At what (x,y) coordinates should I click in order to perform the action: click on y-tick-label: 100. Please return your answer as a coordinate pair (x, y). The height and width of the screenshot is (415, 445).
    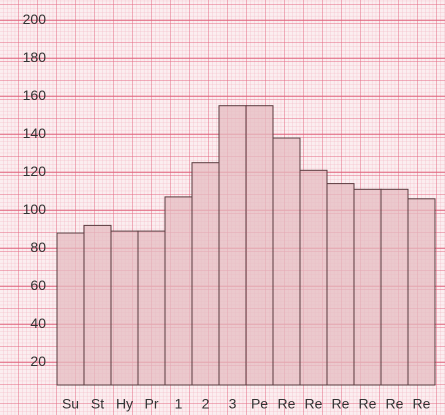
    Looking at the image, I should click on (35, 209).